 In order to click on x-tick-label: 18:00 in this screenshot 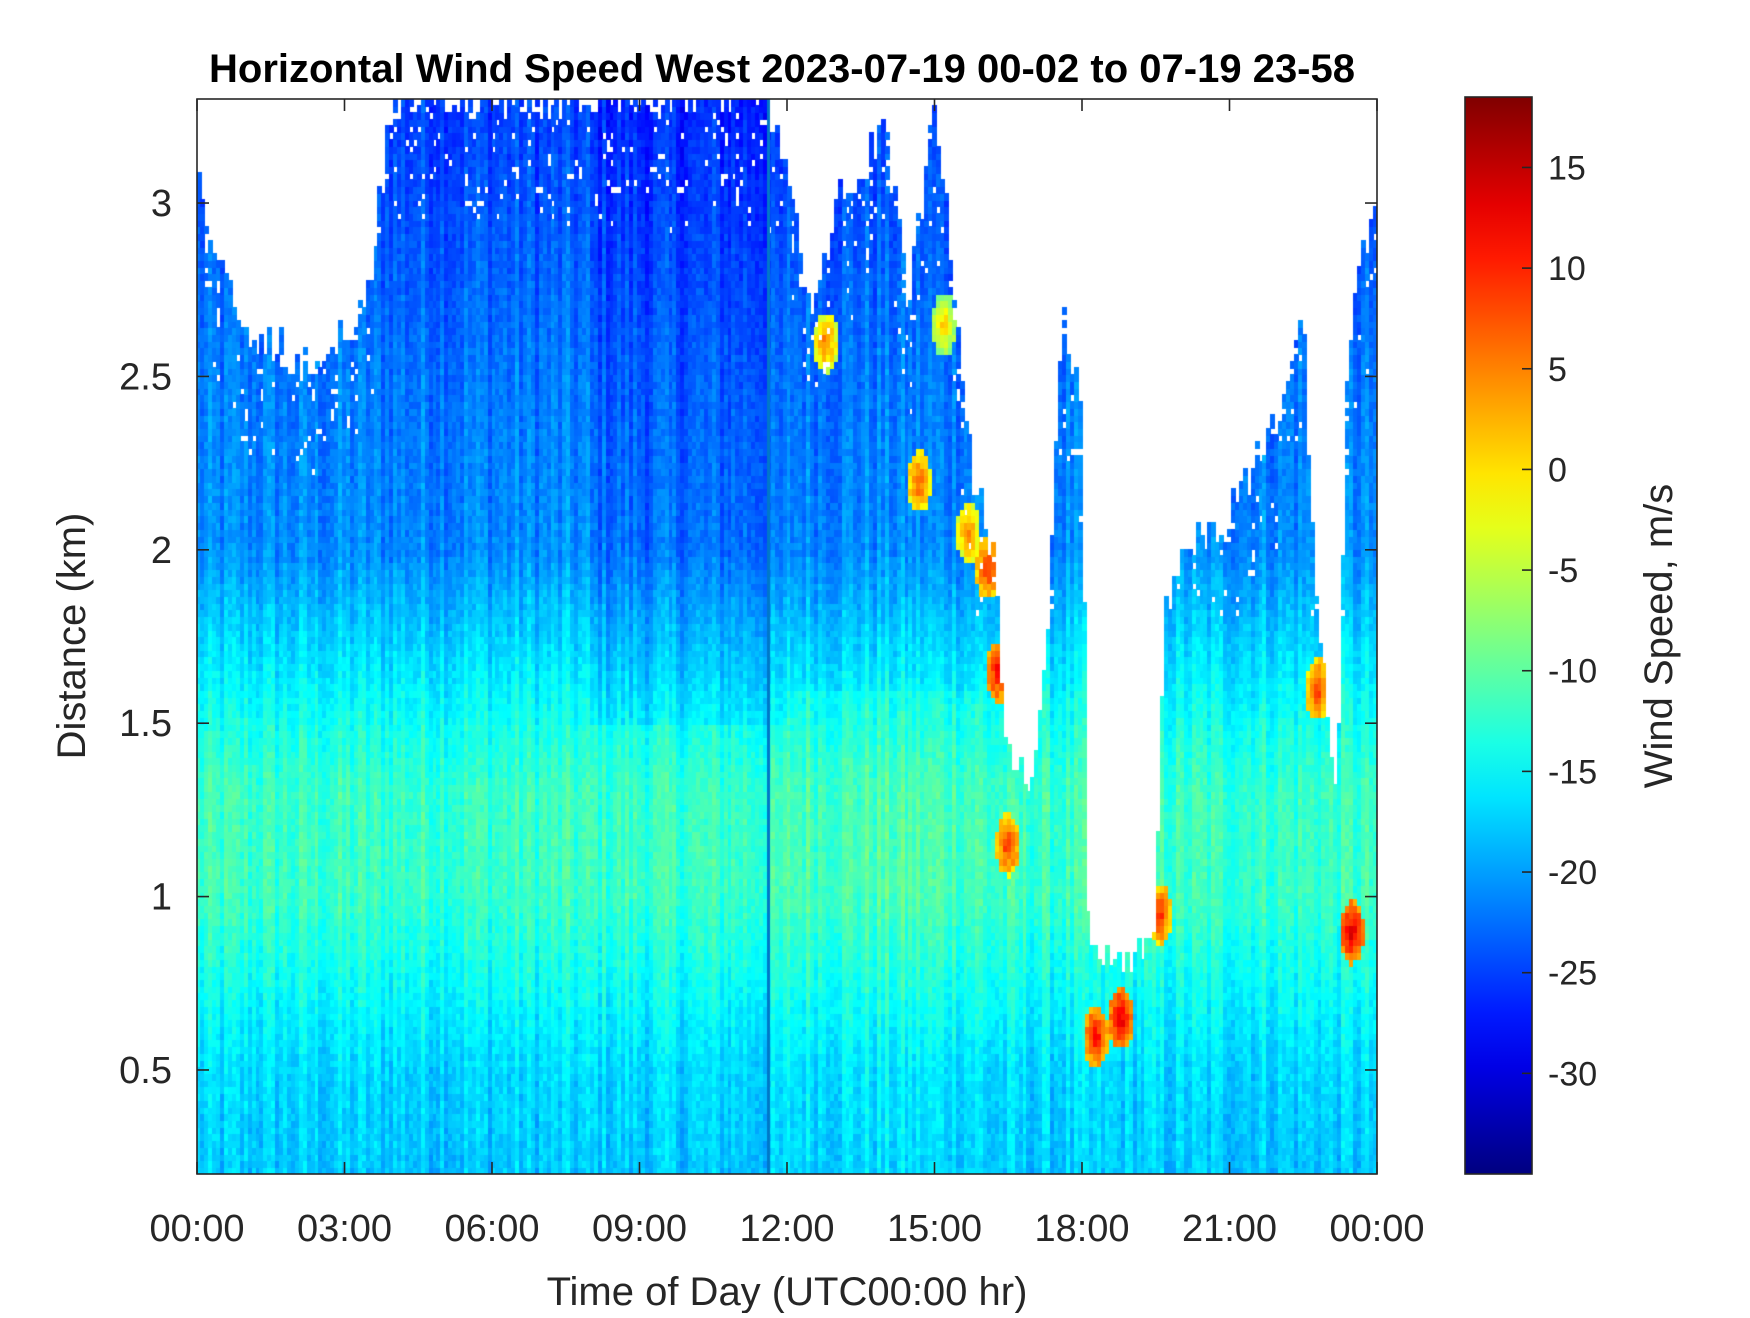, I will do `click(1081, 1229)`.